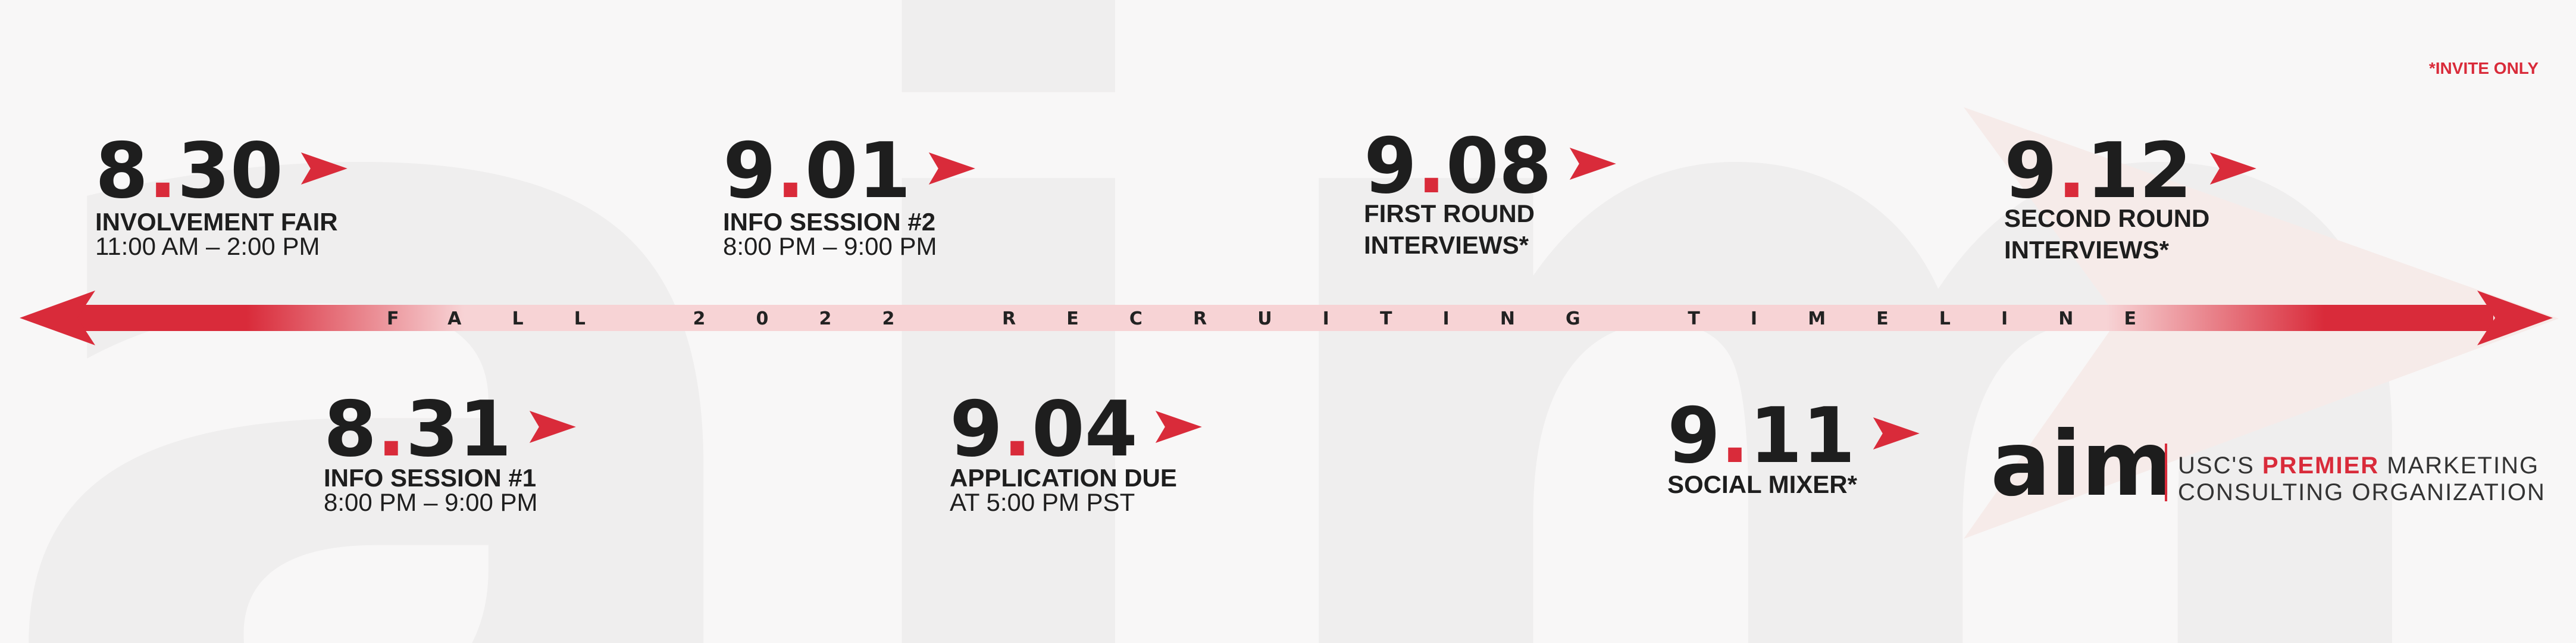  I want to click on logo-tagline: USC'S PREMIER MARKETING, so click(2358, 465).